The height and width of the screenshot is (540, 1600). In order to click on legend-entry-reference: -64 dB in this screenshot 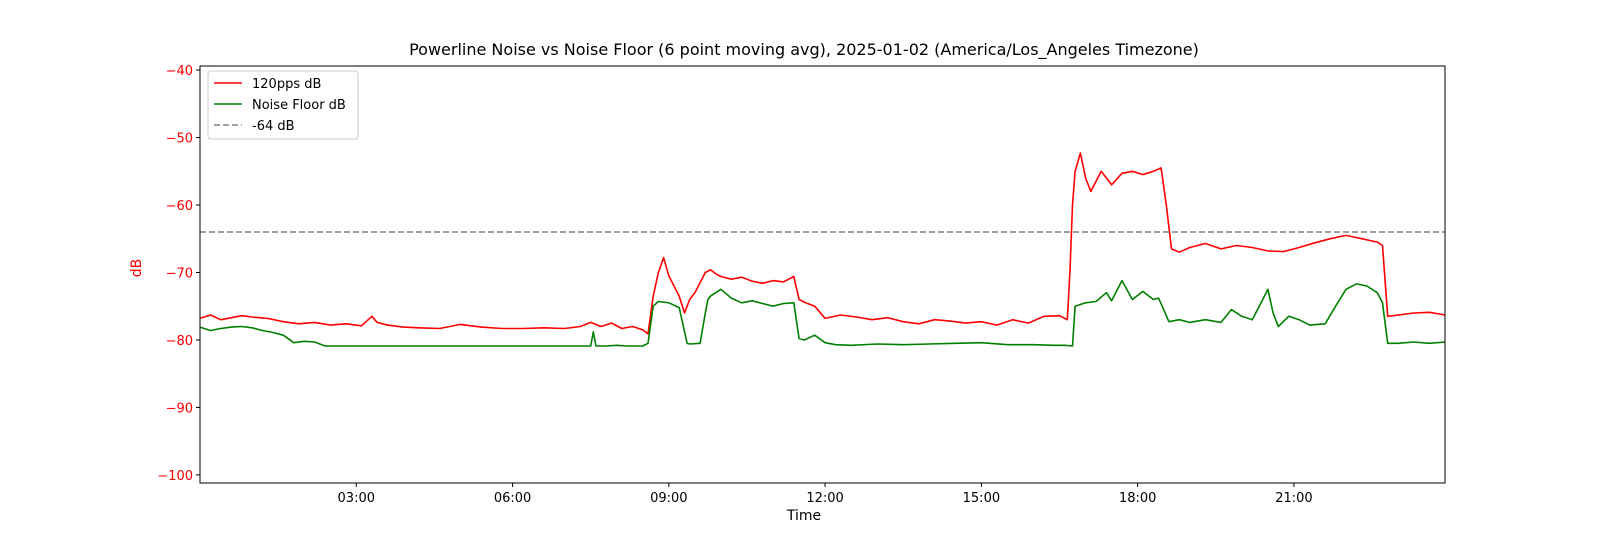, I will do `click(254, 126)`.